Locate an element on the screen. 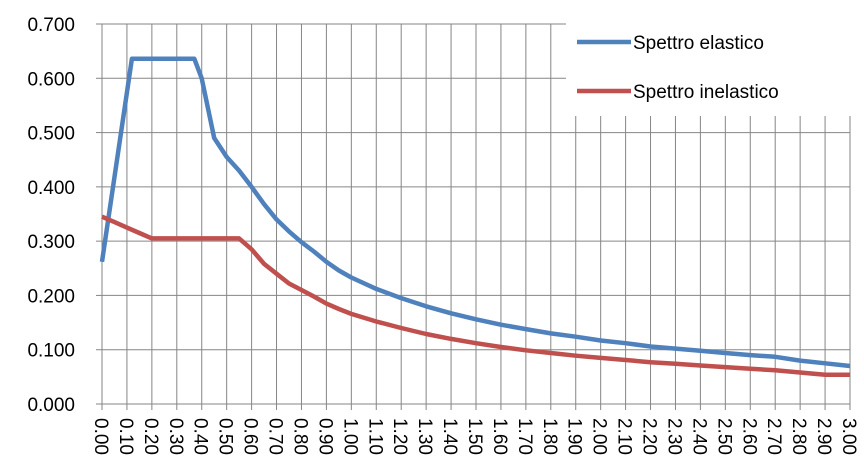 Image resolution: width=864 pixels, height=474 pixels. y-tick-label: 0.600 is located at coordinates (51, 79).